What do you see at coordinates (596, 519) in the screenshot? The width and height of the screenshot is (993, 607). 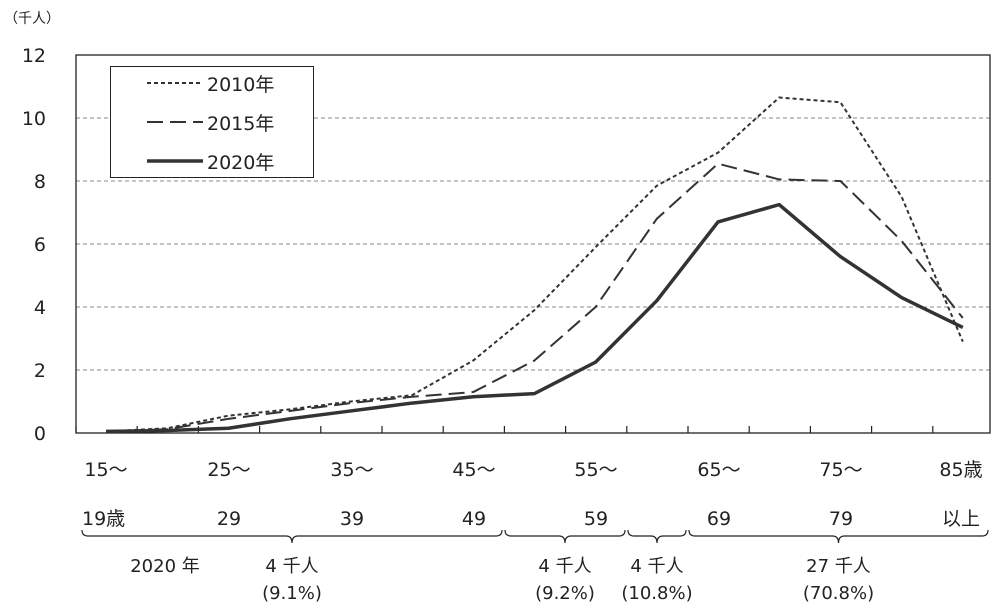 I see `x-label-bottom: 59` at bounding box center [596, 519].